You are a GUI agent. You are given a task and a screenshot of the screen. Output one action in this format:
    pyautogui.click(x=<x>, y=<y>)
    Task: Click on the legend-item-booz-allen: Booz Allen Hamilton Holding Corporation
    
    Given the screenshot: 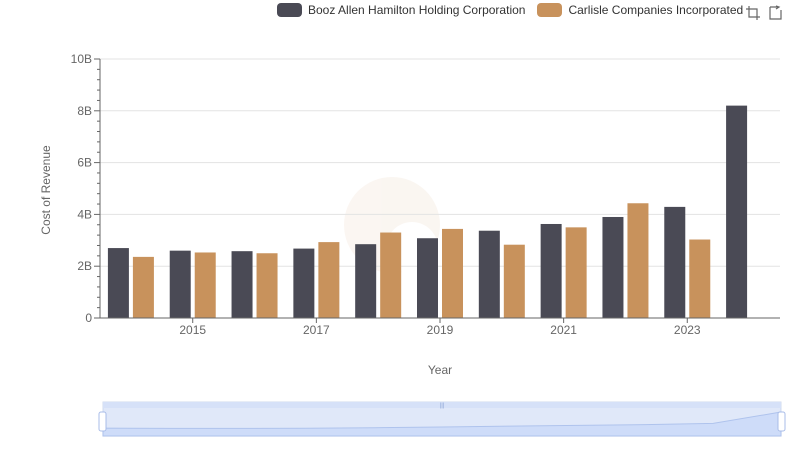 What is the action you would take?
    pyautogui.click(x=401, y=10)
    